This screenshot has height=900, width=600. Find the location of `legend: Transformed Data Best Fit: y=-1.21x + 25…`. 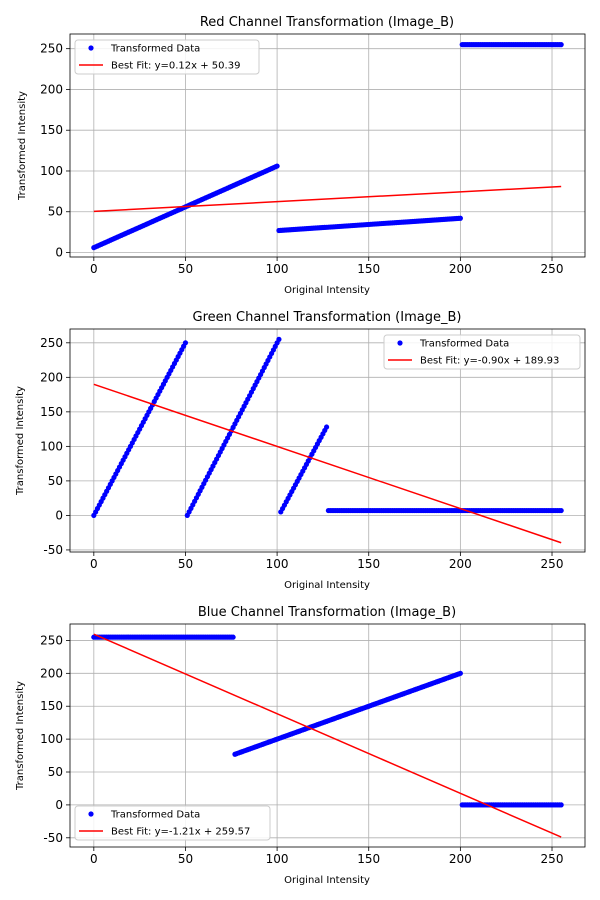

legend: Transformed Data Best Fit: y=-1.21x + 25… is located at coordinates (172, 823).